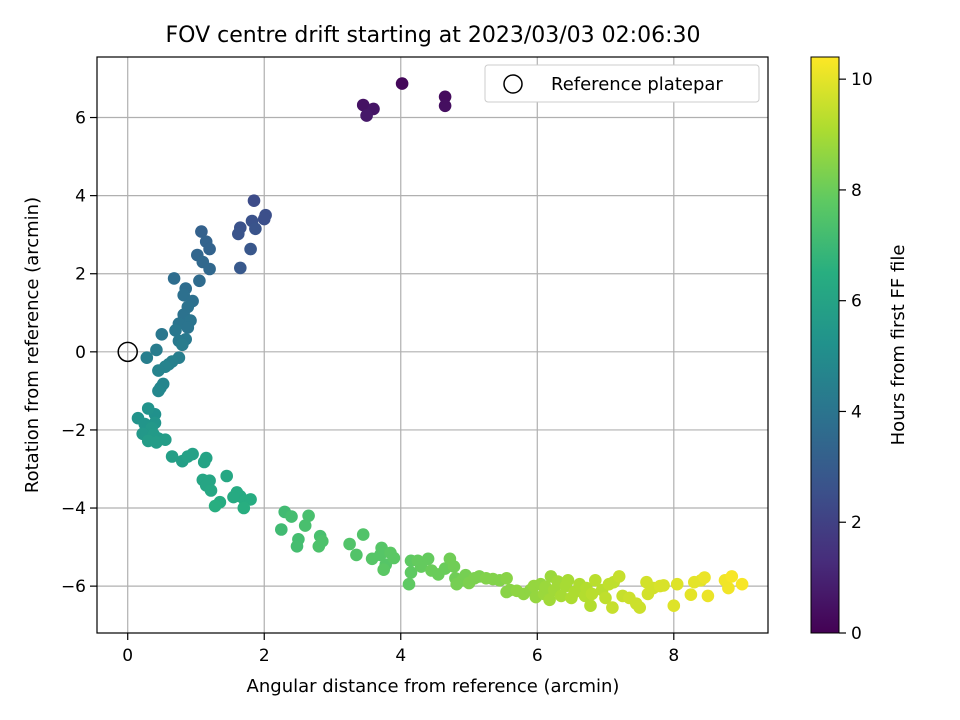  What do you see at coordinates (856, 191) in the screenshot?
I see `colorbar-tick-label: 8` at bounding box center [856, 191].